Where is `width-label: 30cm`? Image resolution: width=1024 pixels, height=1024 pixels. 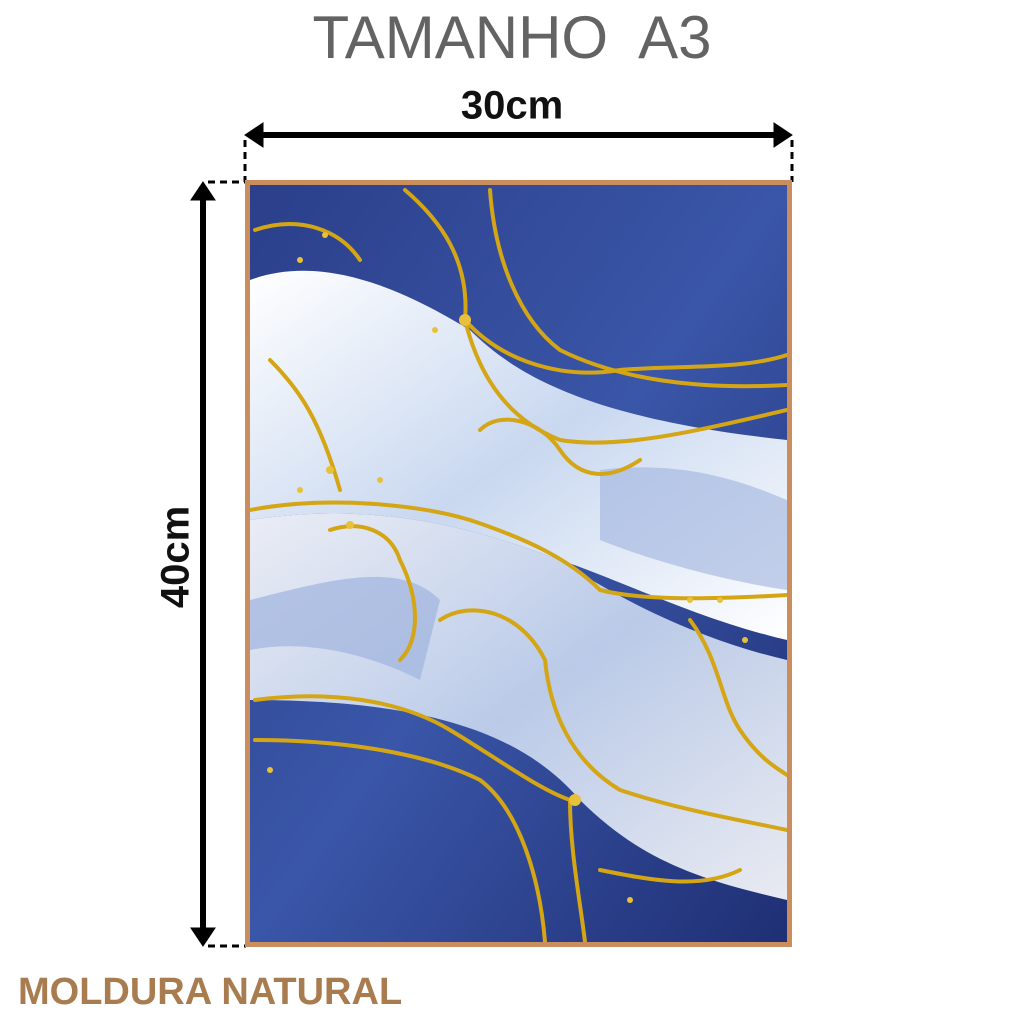
width-label: 30cm is located at coordinates (512, 106).